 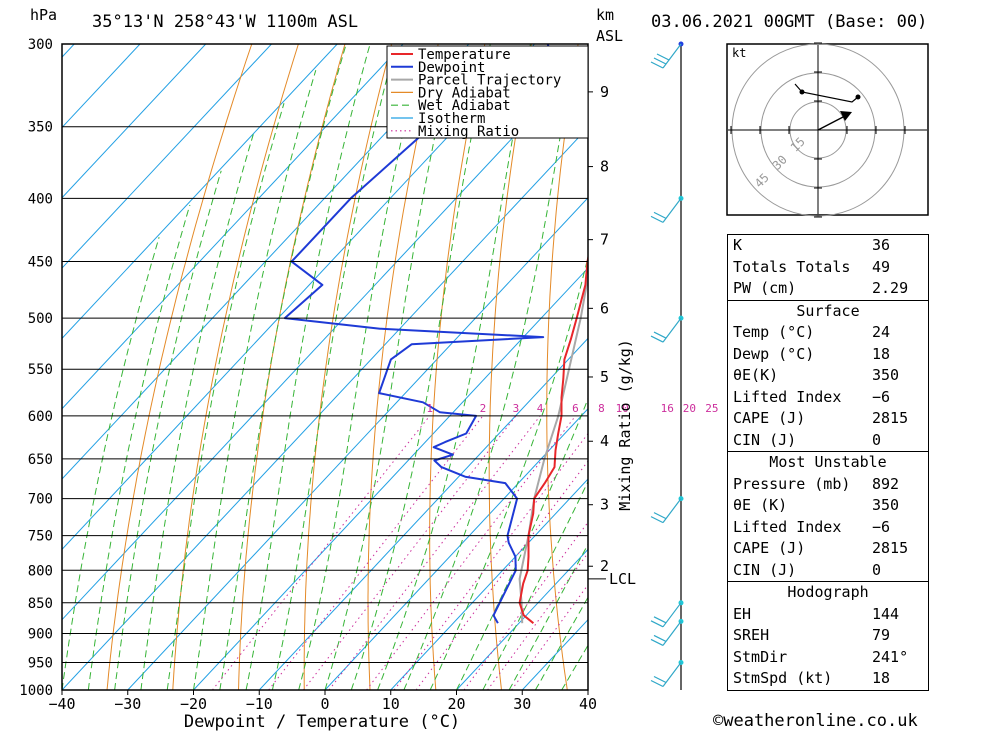 What do you see at coordinates (604, 566) in the screenshot?
I see `km-tick-label: 2` at bounding box center [604, 566].